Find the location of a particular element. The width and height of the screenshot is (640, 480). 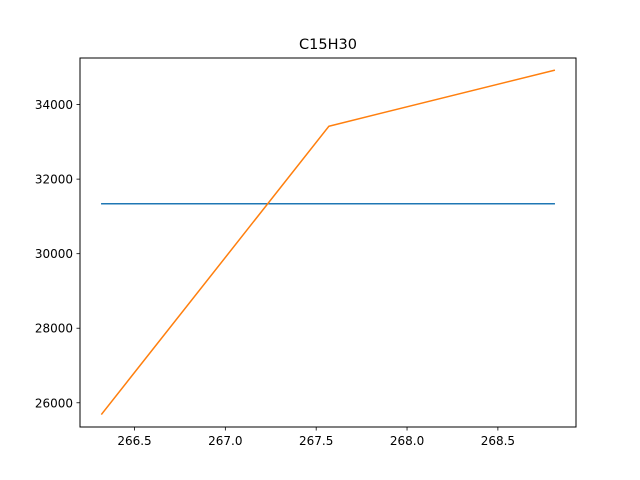

x-tick-label: 267.5 is located at coordinates (316, 441).